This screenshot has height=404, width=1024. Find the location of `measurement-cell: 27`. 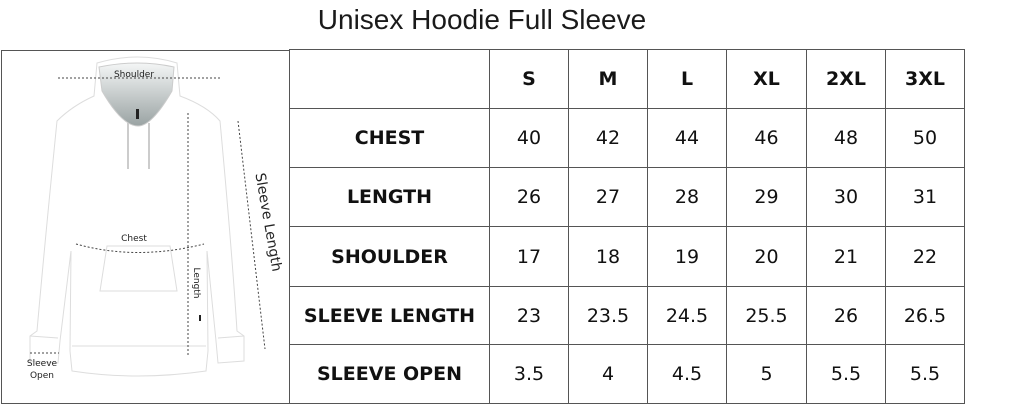

measurement-cell: 27 is located at coordinates (608, 197).